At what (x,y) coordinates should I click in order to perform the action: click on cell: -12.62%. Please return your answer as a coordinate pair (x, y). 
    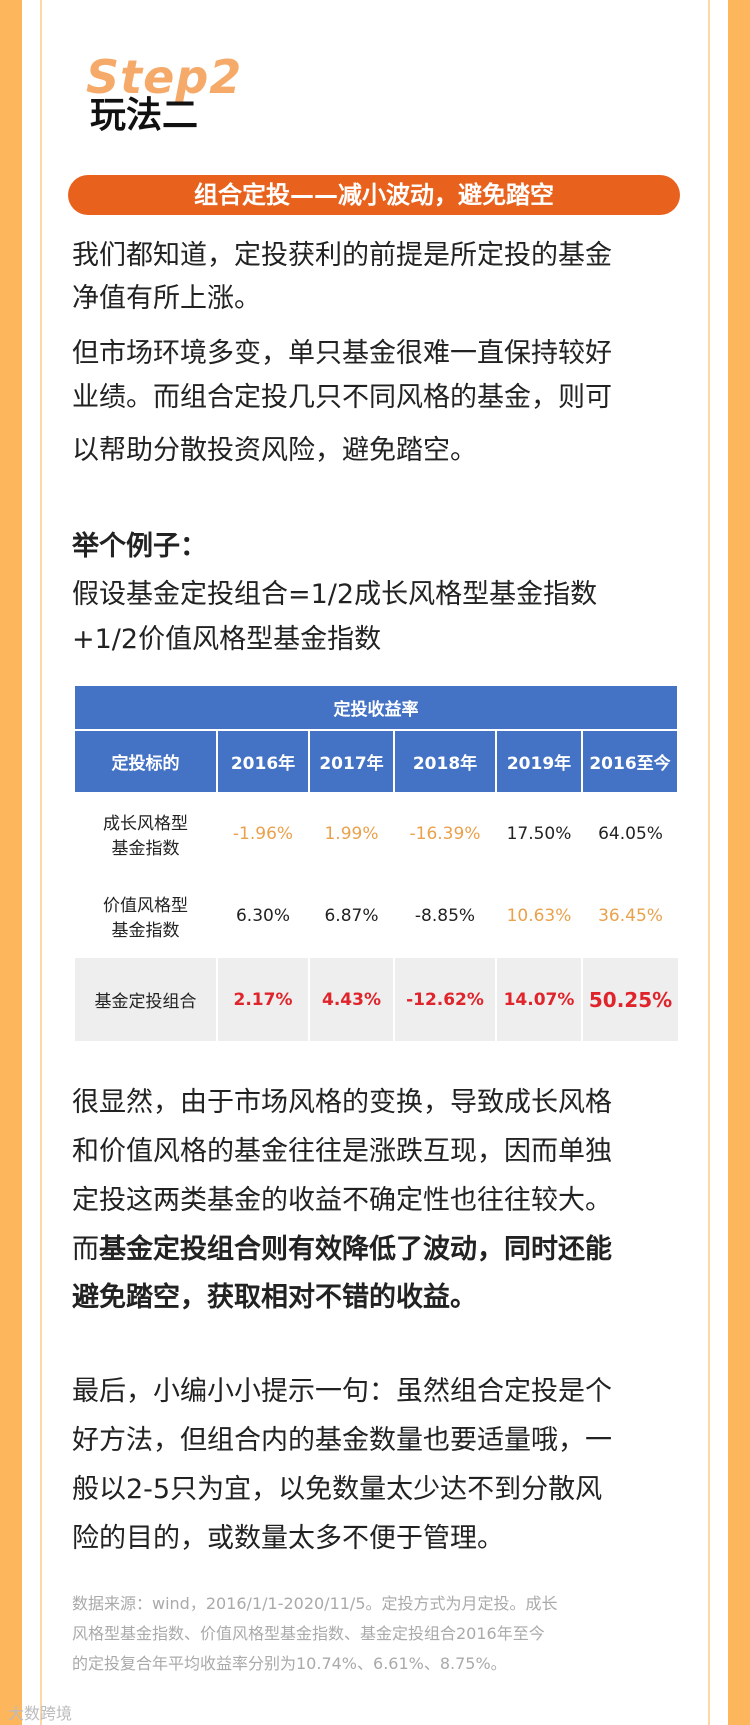
    Looking at the image, I should click on (444, 999).